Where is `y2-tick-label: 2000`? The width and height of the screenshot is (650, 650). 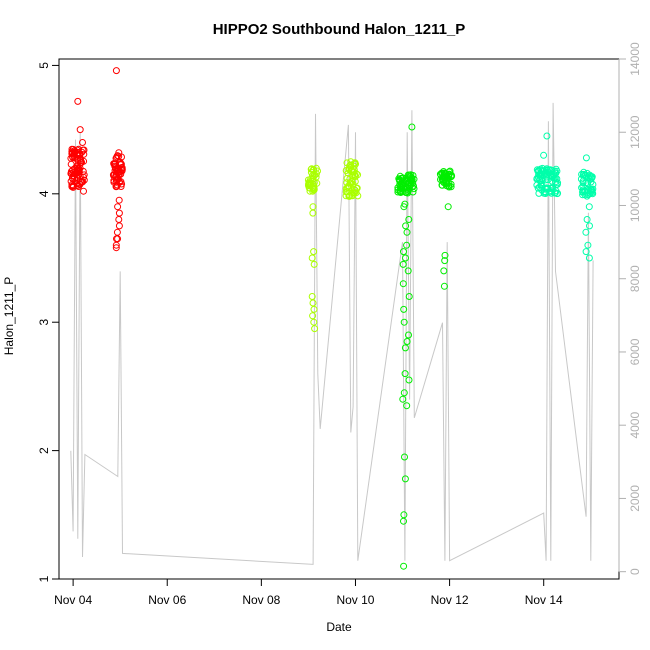 y2-tick-label: 2000 is located at coordinates (635, 498).